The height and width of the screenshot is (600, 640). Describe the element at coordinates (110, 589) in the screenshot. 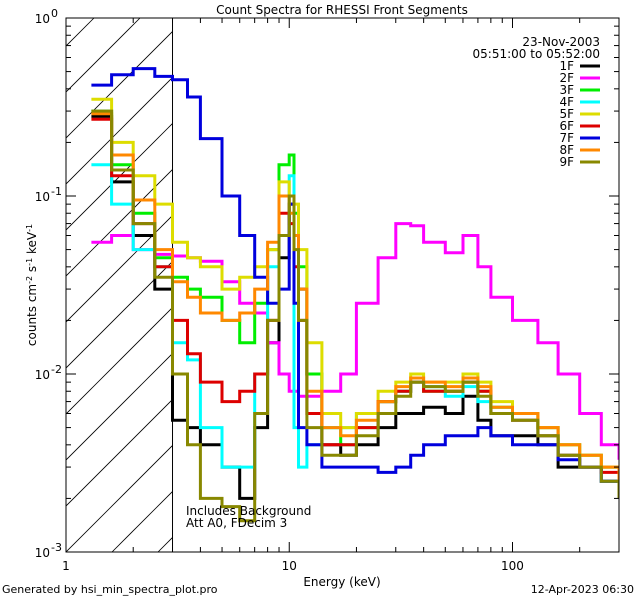

I see `generated-by-text: Generated by hsi_min_spectra_plot.pro` at that location.